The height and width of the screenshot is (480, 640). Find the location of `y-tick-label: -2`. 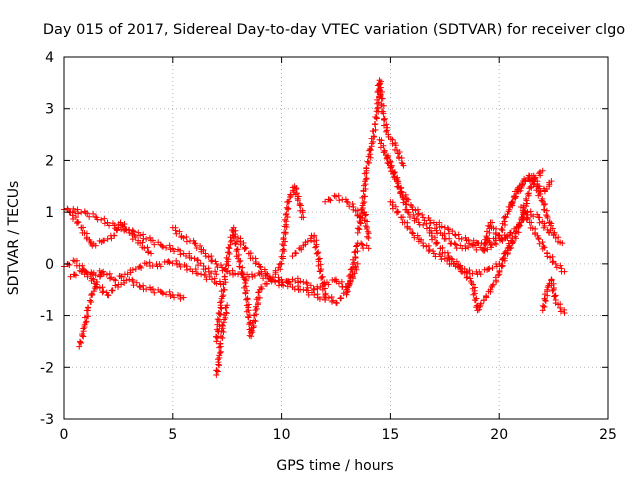

y-tick-label: -2 is located at coordinates (47, 368).